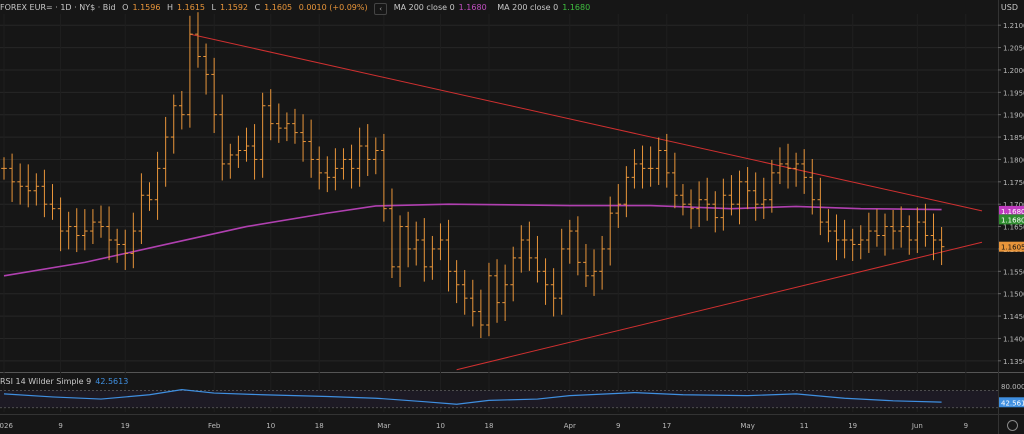 The image size is (1024, 434). What do you see at coordinates (1013, 49) in the screenshot?
I see `price-tick-label: 1.2050` at bounding box center [1013, 49].